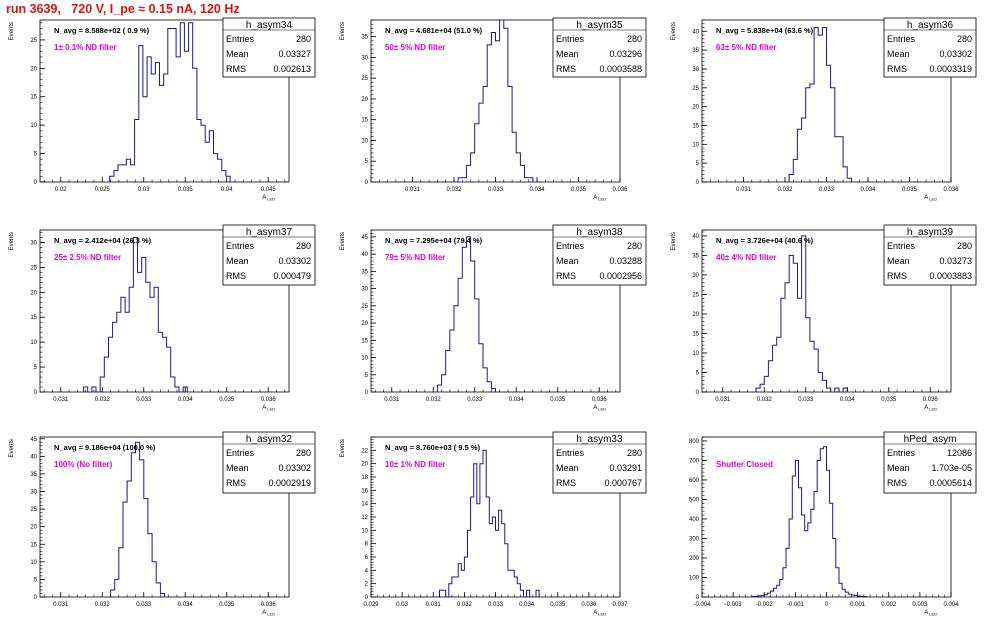 This screenshot has width=996, height=622. Describe the element at coordinates (87, 257) in the screenshot. I see `filter-label: 25± 2.5% ND filter` at that location.